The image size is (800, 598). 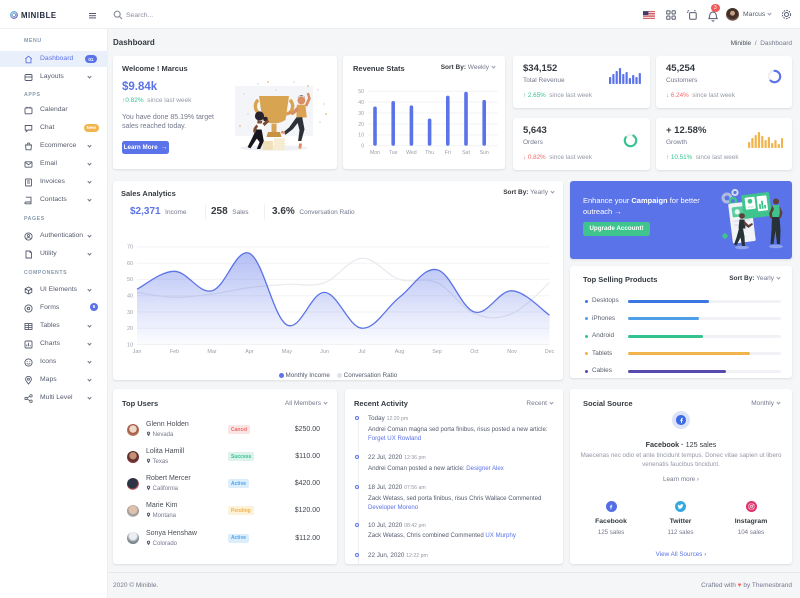 I want to click on svg-text: Aug, so click(x=400, y=352).